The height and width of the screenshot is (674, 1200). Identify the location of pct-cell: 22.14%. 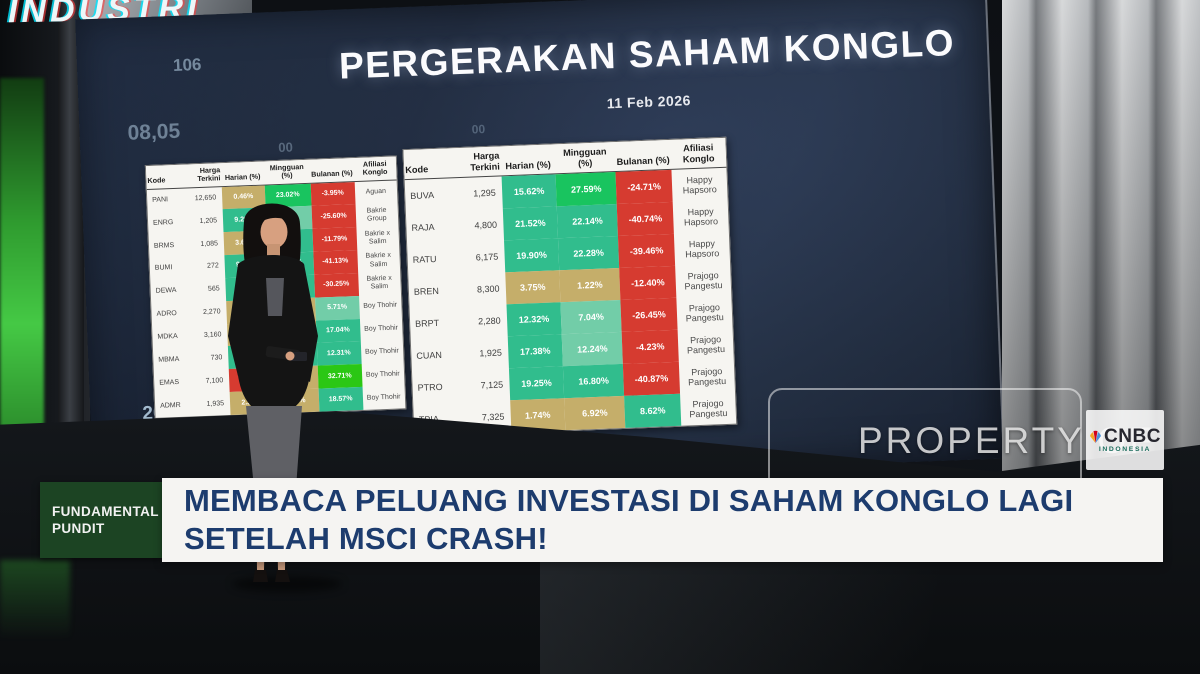
(587, 221).